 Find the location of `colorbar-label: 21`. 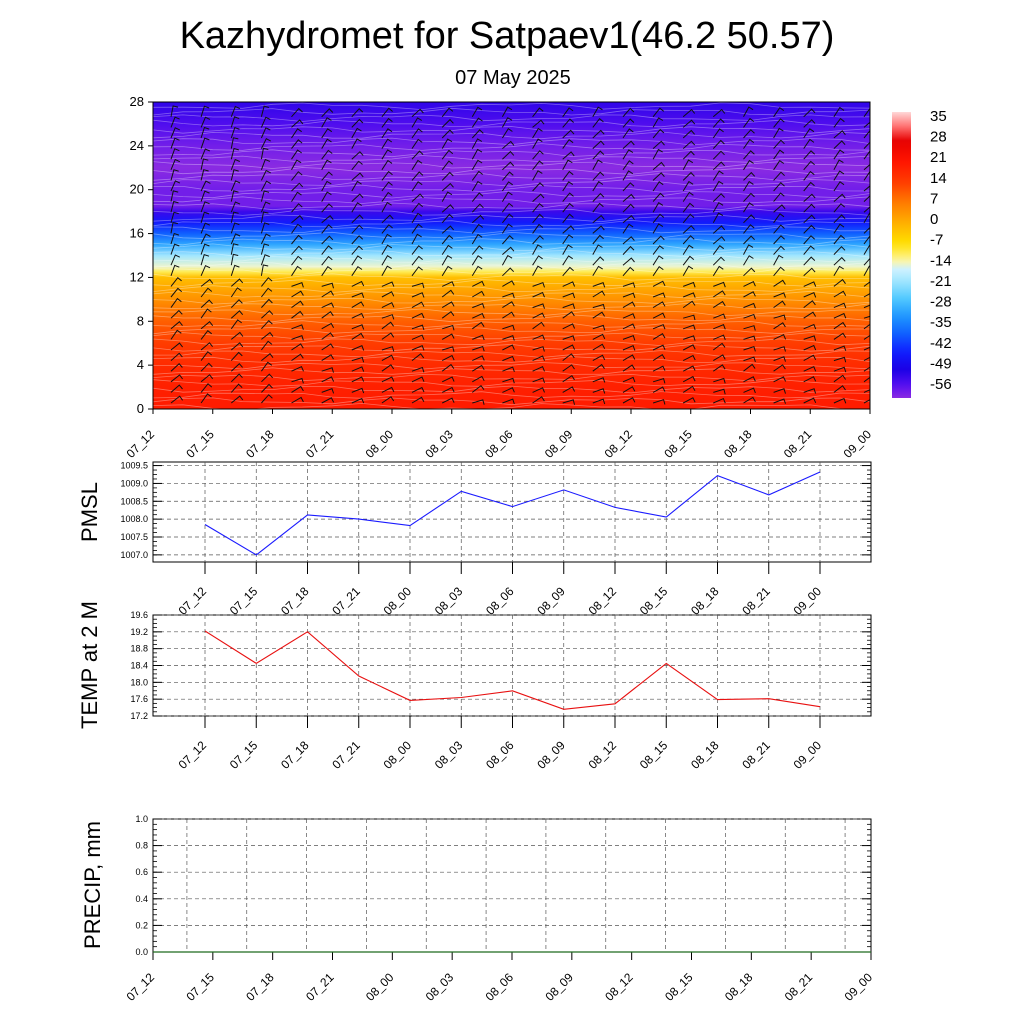

colorbar-label: 21 is located at coordinates (938, 157).